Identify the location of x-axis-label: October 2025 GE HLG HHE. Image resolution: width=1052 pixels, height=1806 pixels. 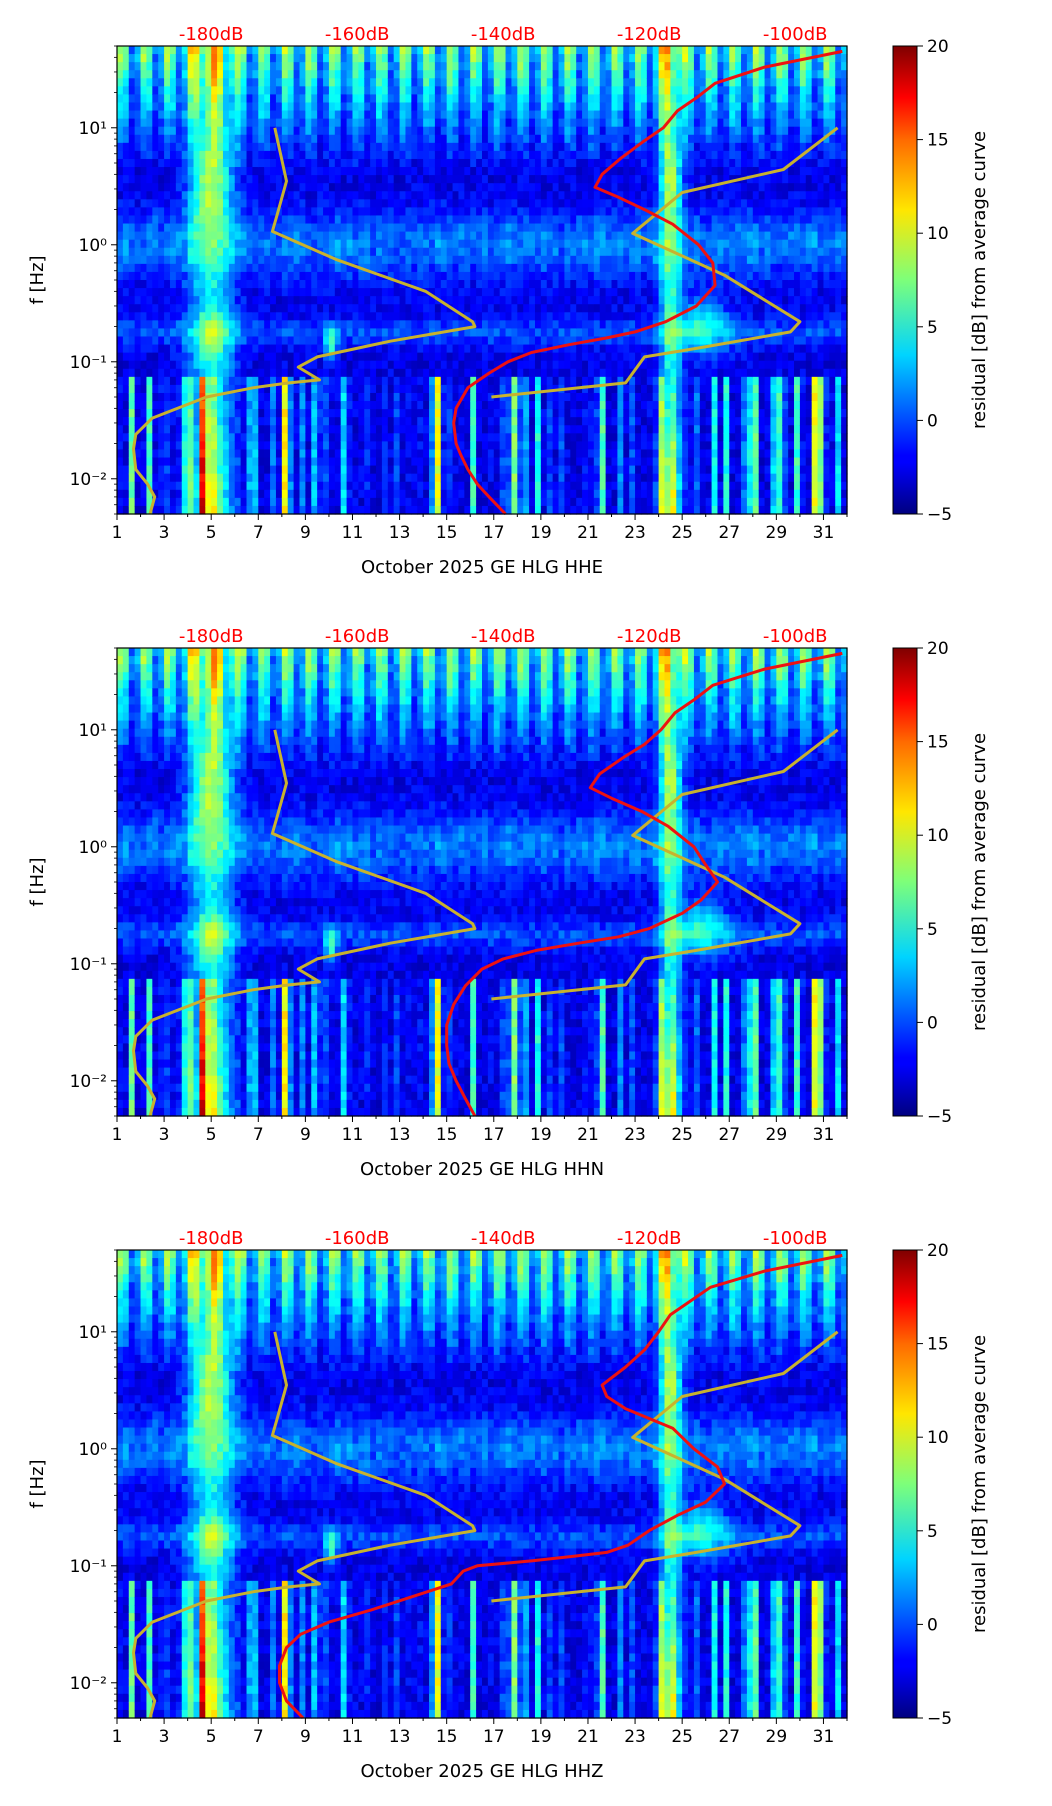
(482, 567).